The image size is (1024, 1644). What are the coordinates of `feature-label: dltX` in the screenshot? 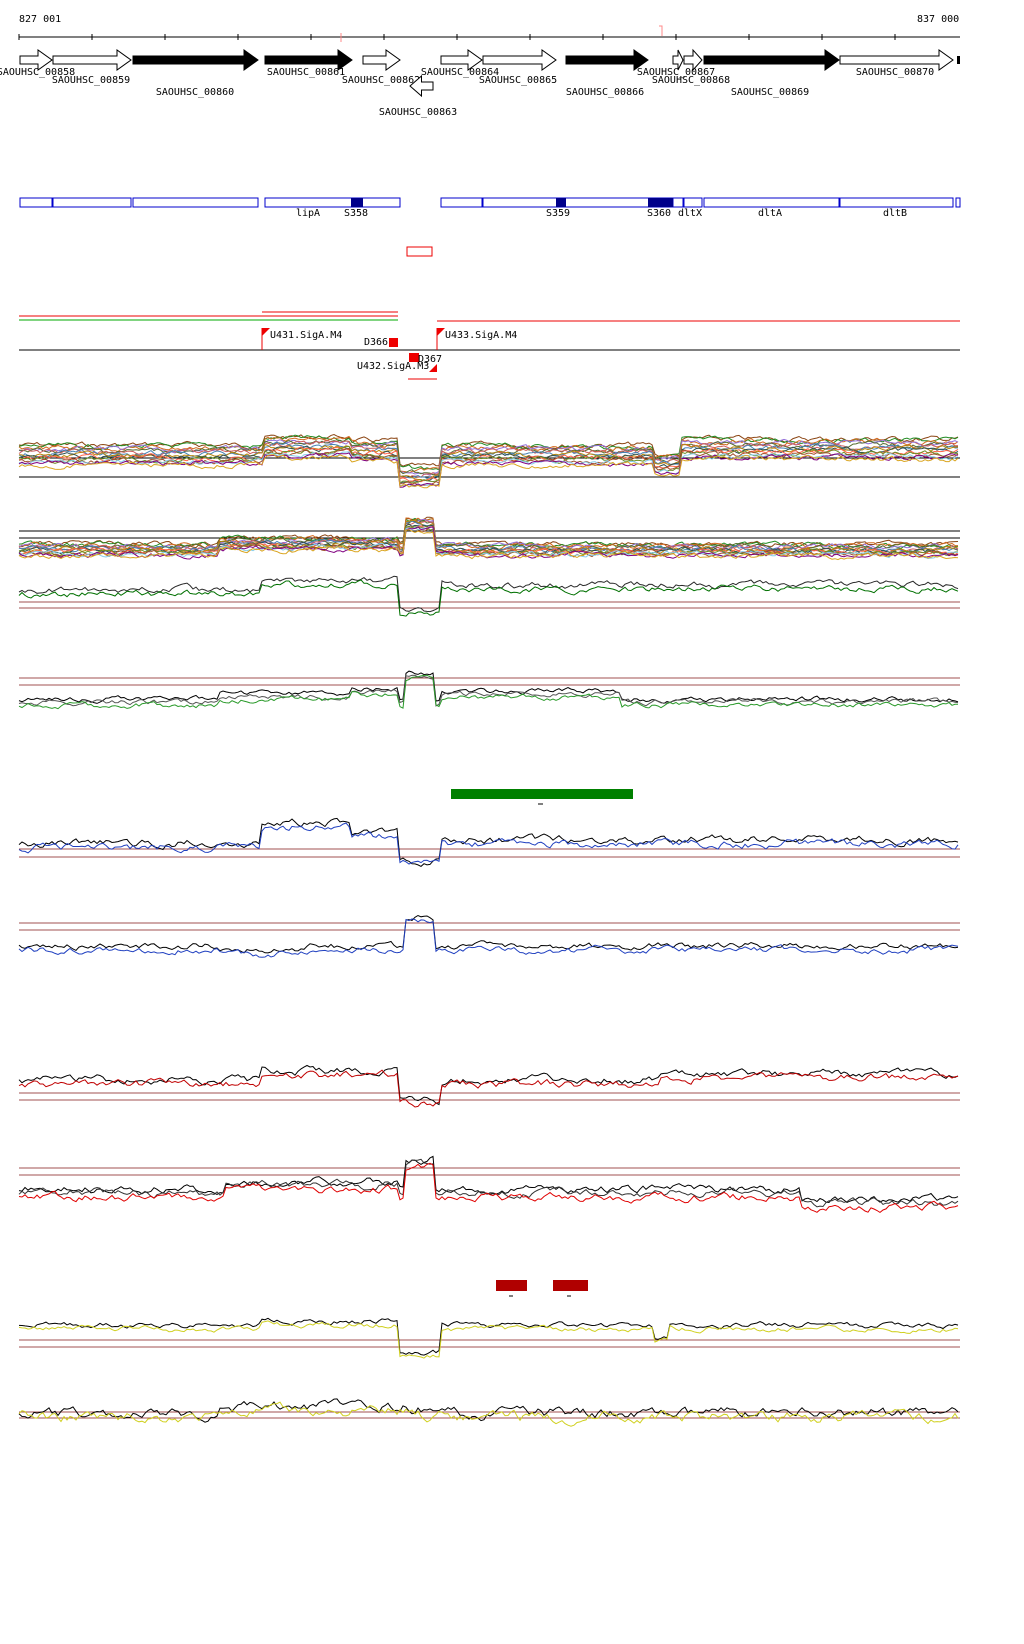 It's located at (690, 213).